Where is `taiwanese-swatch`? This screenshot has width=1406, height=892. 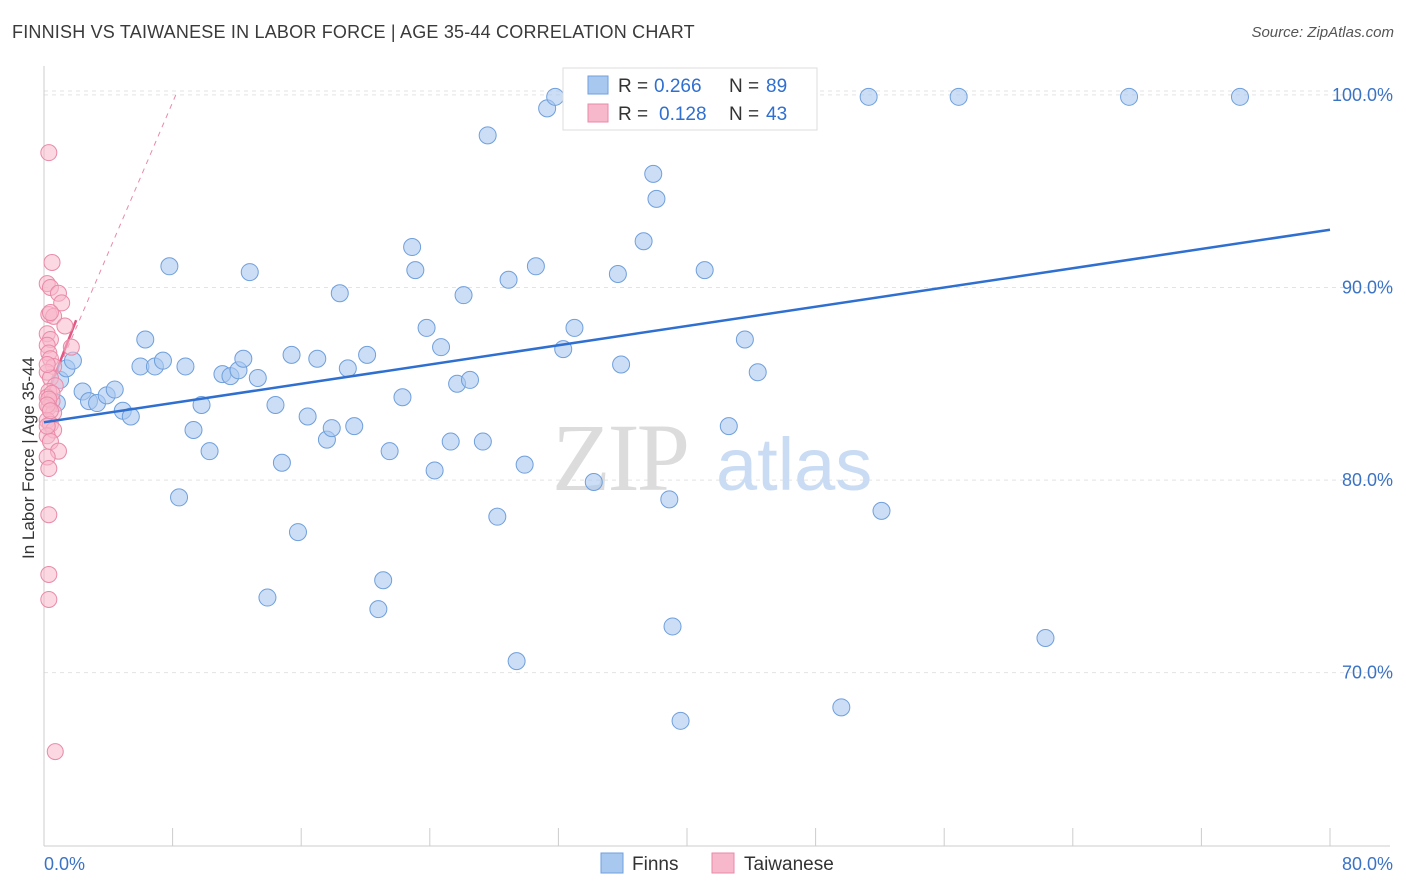 taiwanese-swatch is located at coordinates (598, 113).